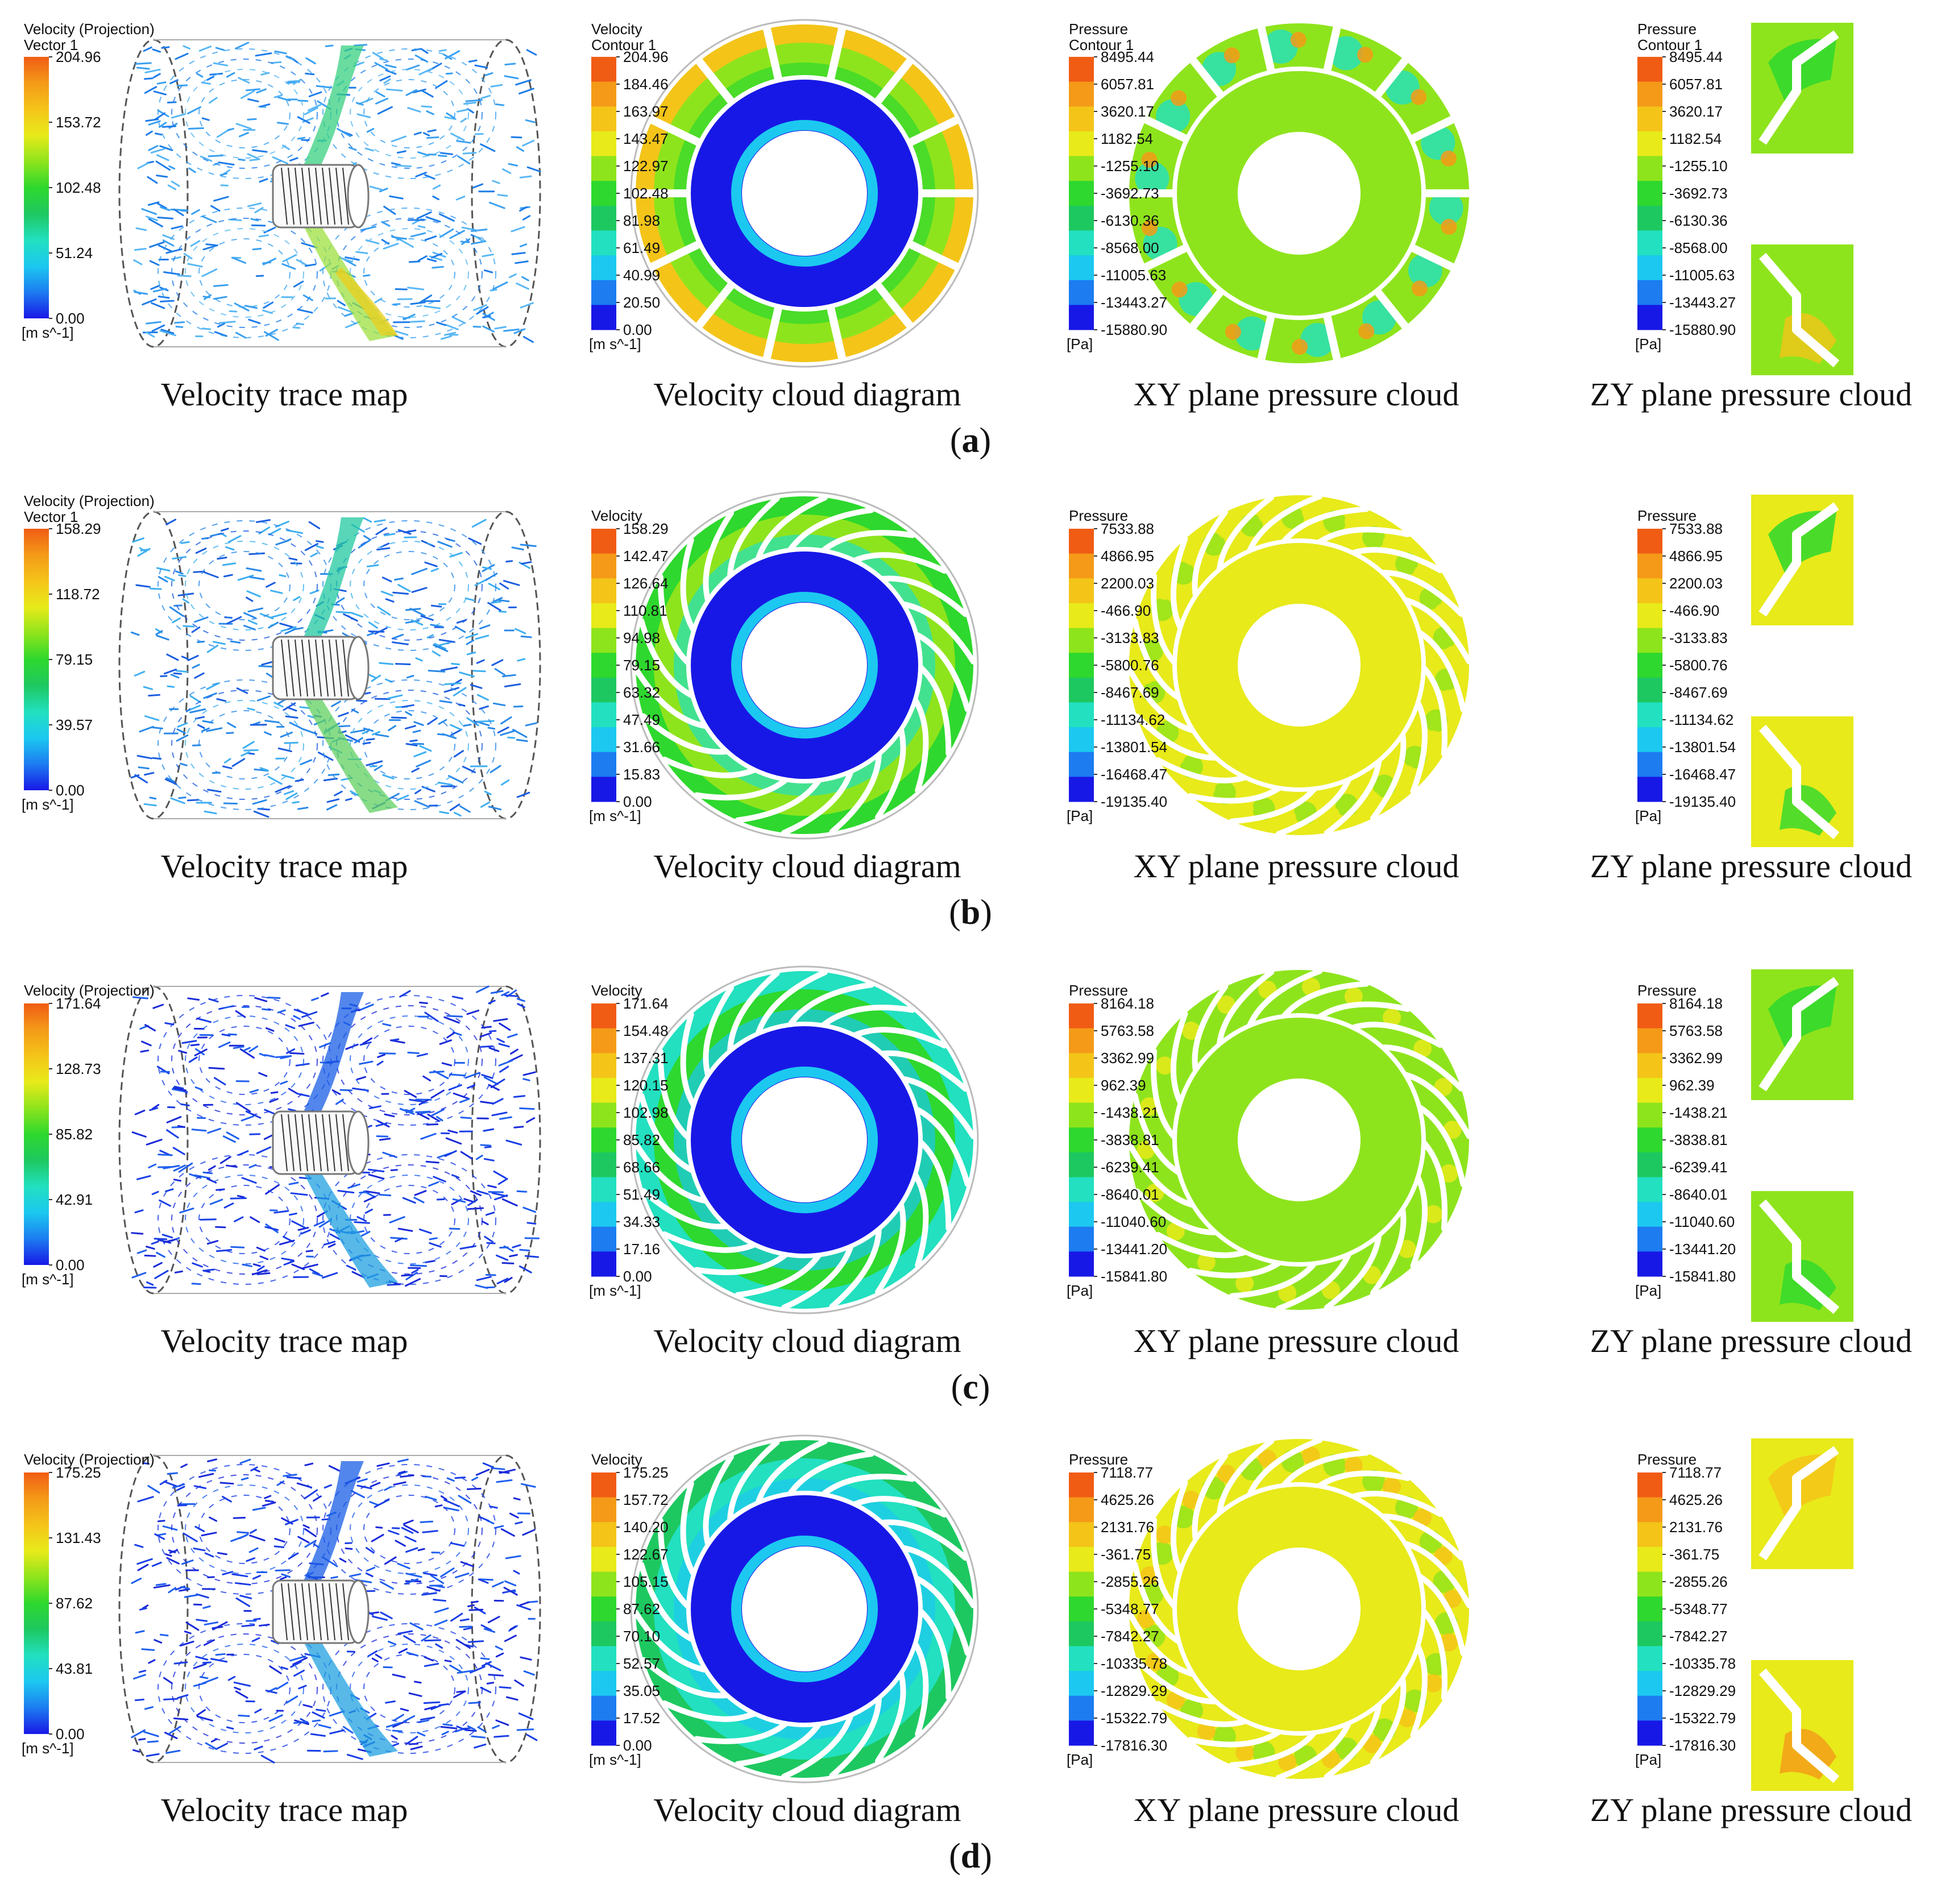 The width and height of the screenshot is (1941, 1904). Describe the element at coordinates (1299, 193) in the screenshot. I see `outer-shroud` at that location.